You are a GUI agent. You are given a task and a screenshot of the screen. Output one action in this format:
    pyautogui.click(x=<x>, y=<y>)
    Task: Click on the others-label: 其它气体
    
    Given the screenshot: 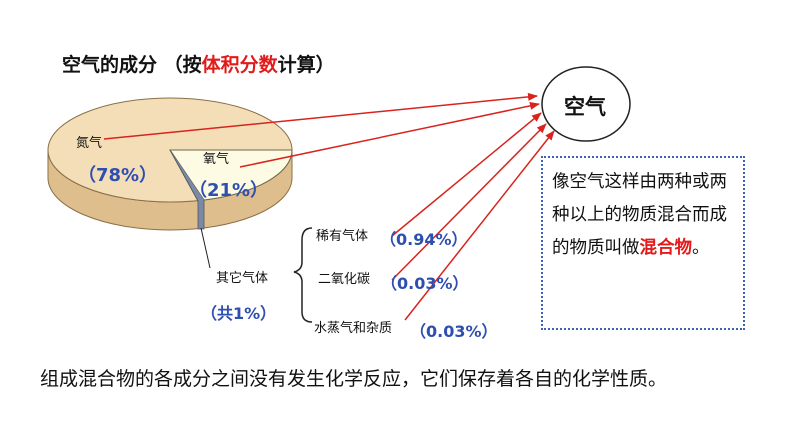 What is the action you would take?
    pyautogui.click(x=242, y=278)
    